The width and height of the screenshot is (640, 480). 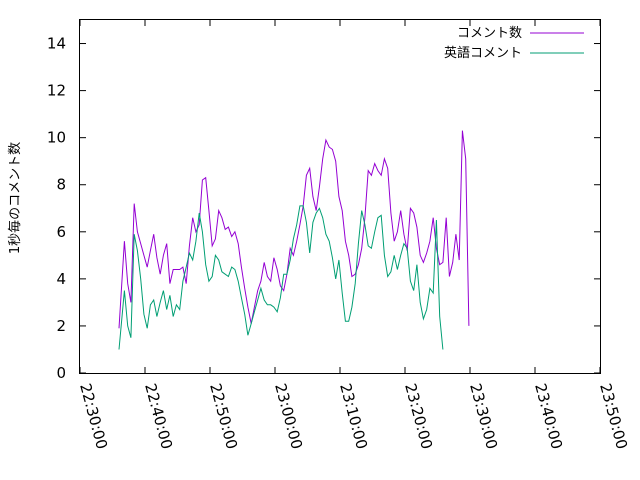 What do you see at coordinates (93, 416) in the screenshot?
I see `x-tick-label: 22:30:00` at bounding box center [93, 416].